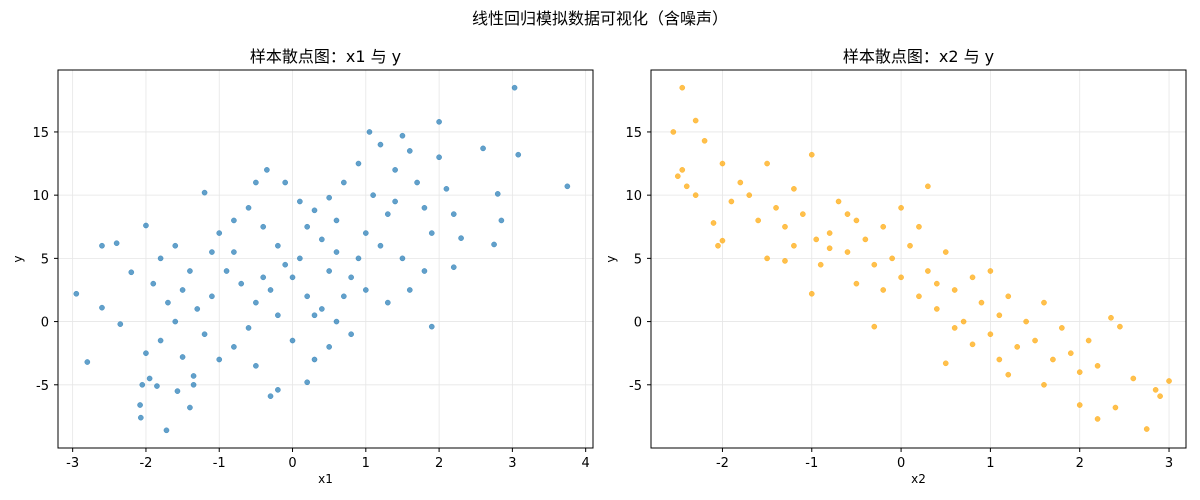 Image resolution: width=1200 pixels, height=500 pixels. What do you see at coordinates (45, 323) in the screenshot?
I see `y-tick-label: 0` at bounding box center [45, 323].